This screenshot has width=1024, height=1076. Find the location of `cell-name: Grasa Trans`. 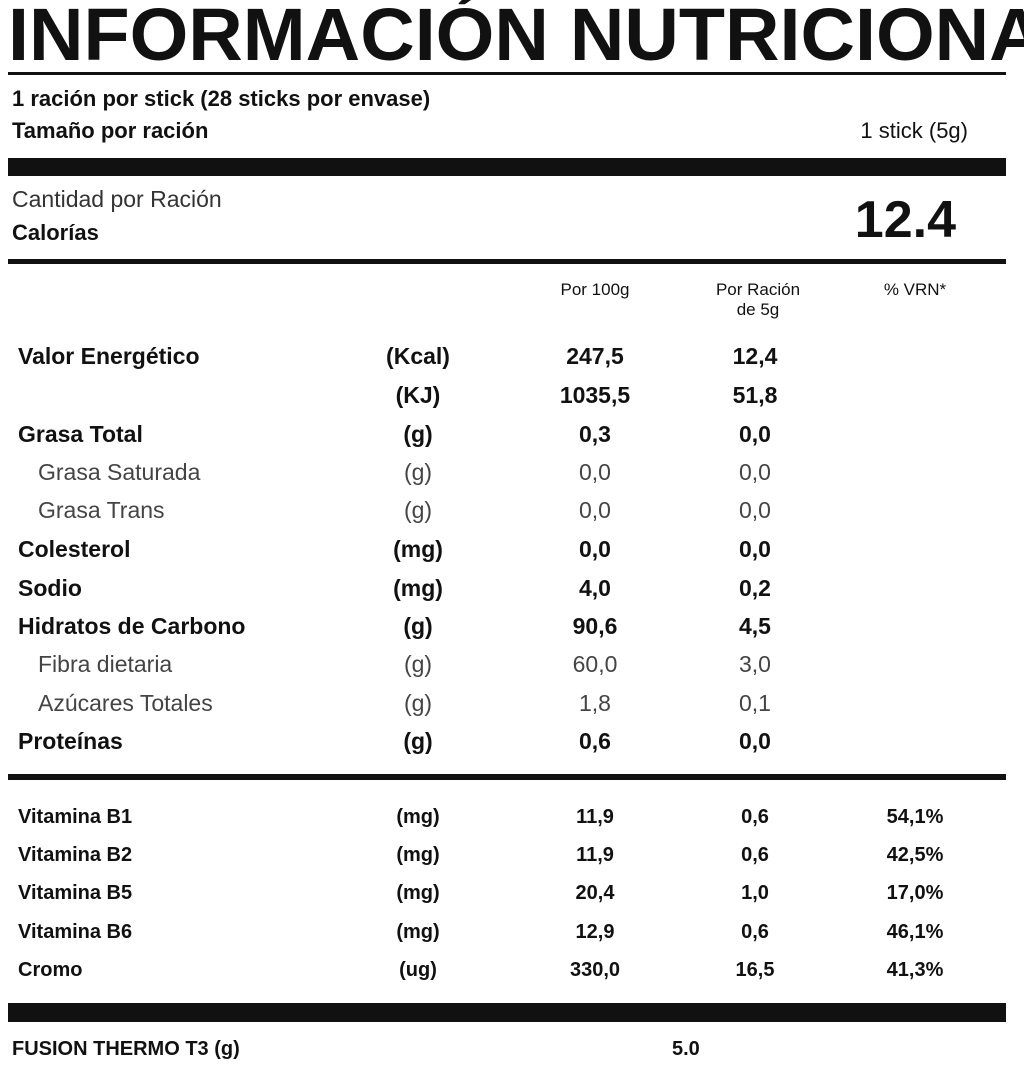

cell-name: Grasa Trans is located at coordinates (101, 510).